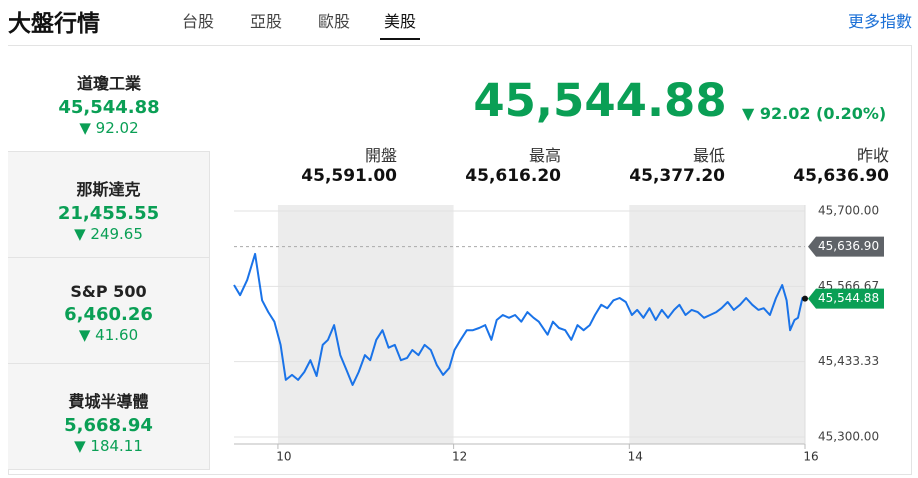 The width and height of the screenshot is (918, 478). I want to click on stat-value: 45,377.20, so click(677, 176).